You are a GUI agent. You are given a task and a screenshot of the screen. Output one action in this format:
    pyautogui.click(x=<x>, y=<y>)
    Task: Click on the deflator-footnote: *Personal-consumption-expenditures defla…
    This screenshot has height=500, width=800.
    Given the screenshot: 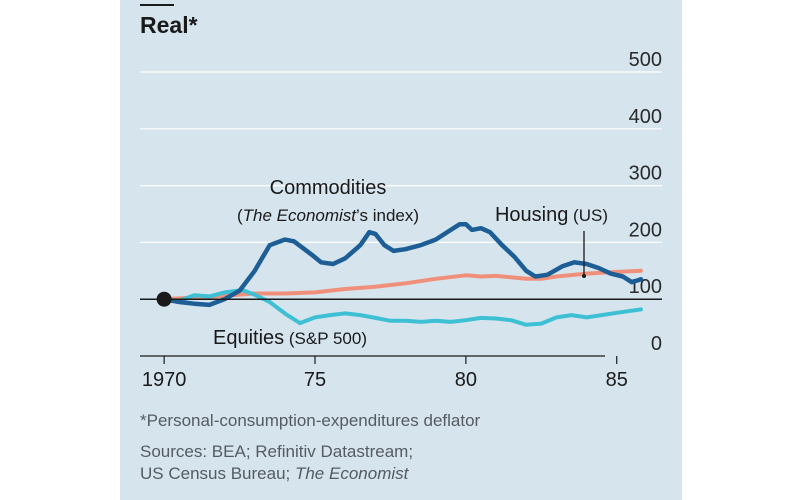 What is the action you would take?
    pyautogui.click(x=310, y=420)
    